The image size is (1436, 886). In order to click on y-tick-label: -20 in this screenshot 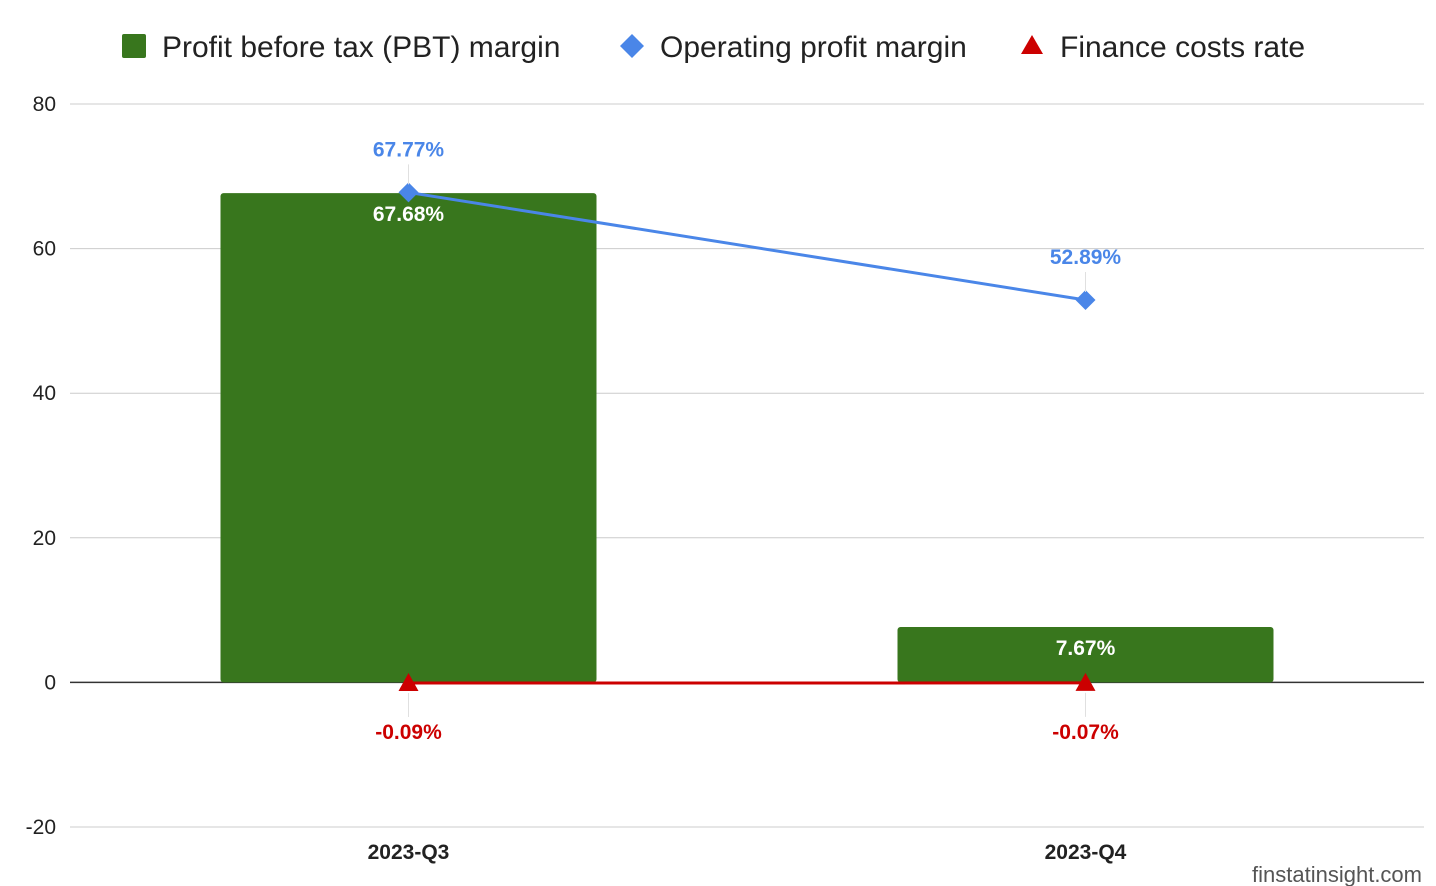, I will do `click(41, 827)`.